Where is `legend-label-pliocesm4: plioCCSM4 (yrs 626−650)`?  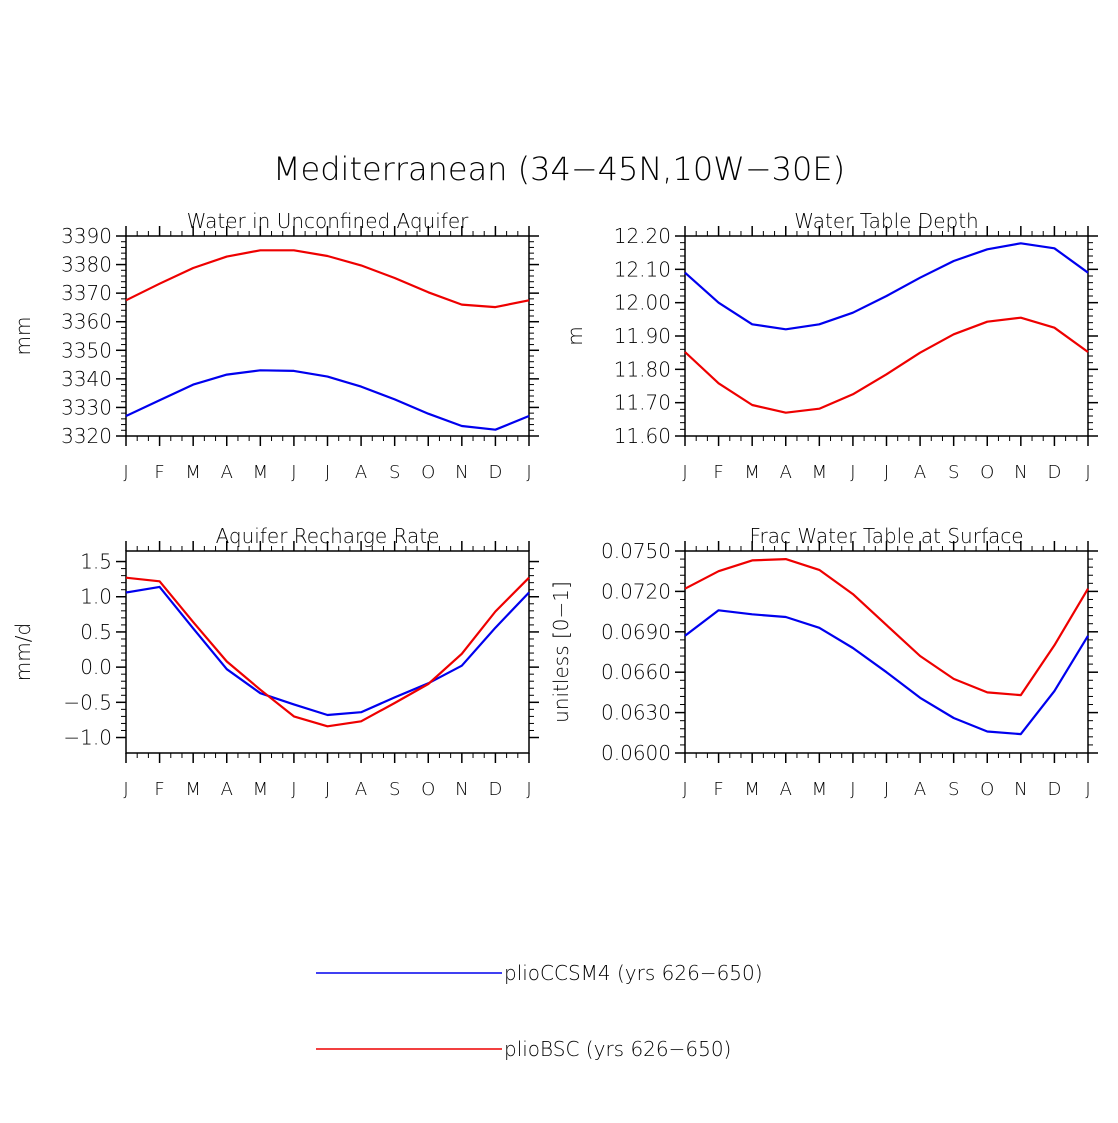 legend-label-pliocesm4: plioCCSM4 (yrs 626−650) is located at coordinates (633, 973).